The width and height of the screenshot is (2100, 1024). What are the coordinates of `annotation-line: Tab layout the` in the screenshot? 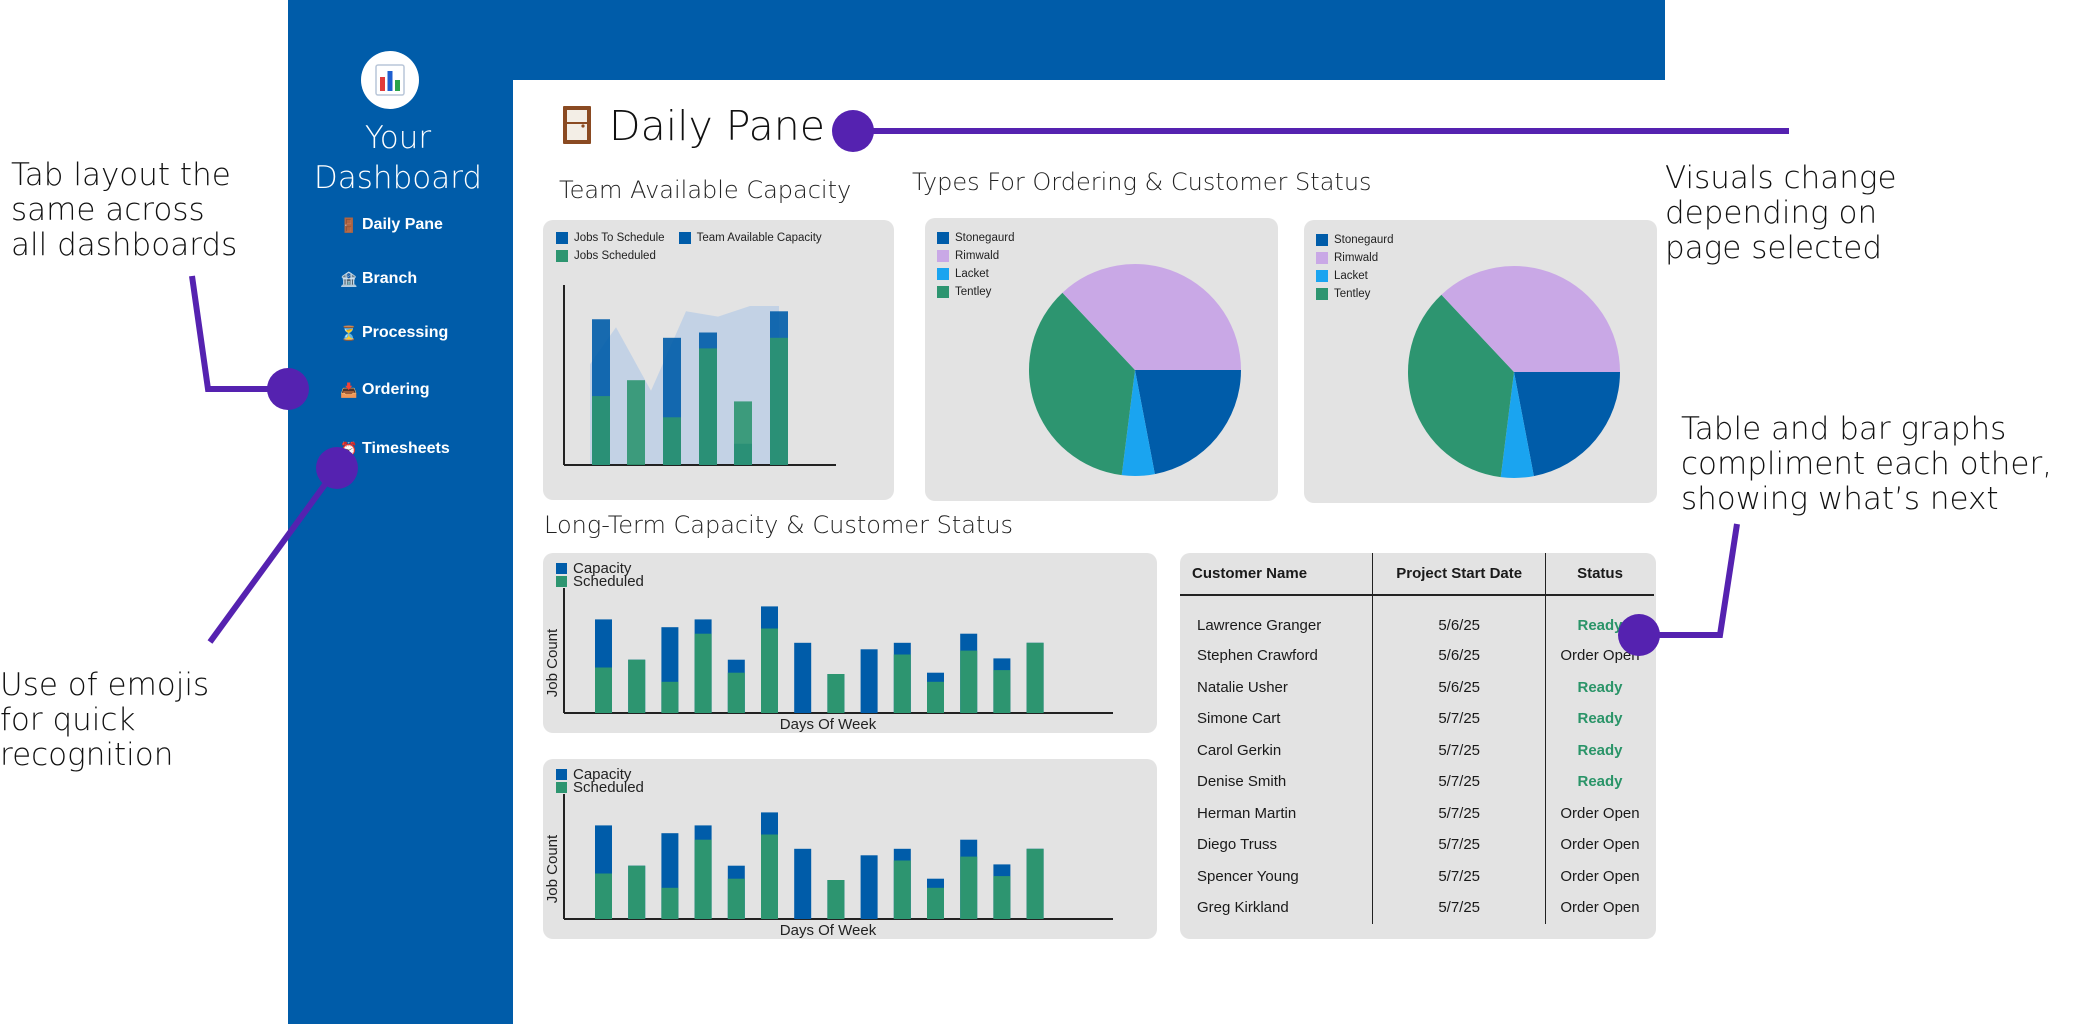 It's located at (121, 175).